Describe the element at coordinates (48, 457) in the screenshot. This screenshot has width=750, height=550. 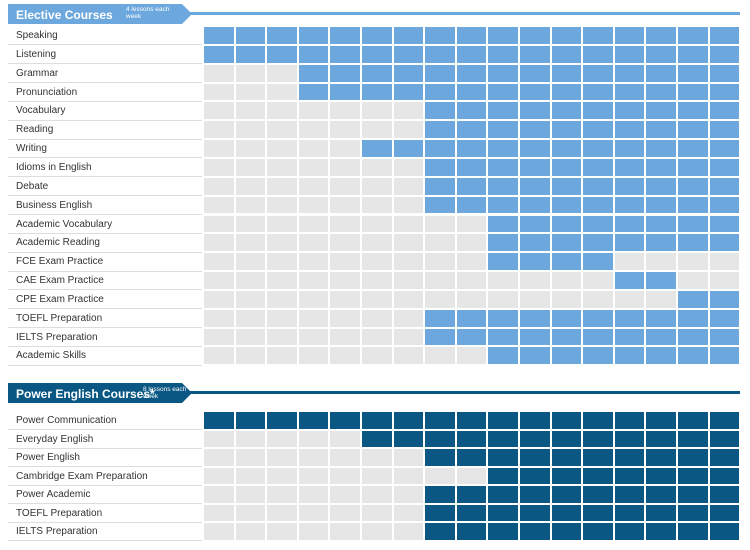
I see `power-row-label: Power English` at that location.